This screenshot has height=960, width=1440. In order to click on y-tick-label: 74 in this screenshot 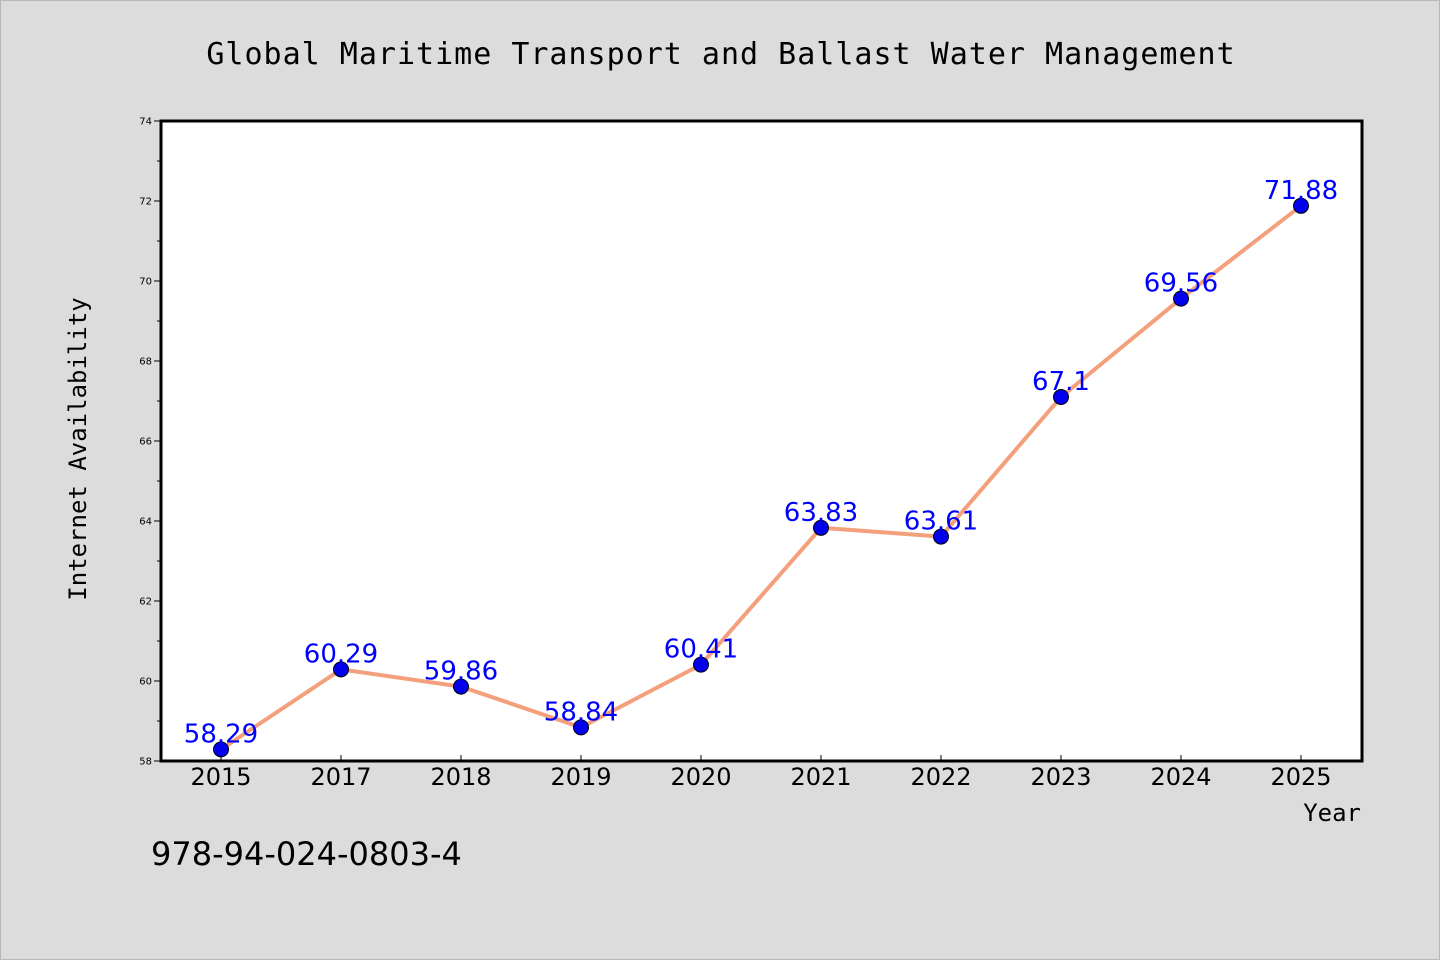, I will do `click(145, 122)`.